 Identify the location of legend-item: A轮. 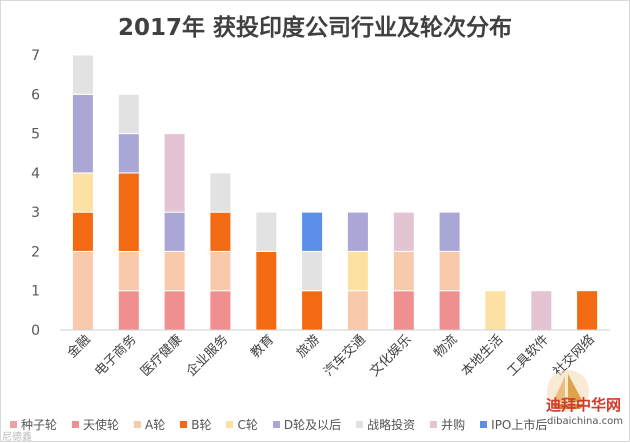
(149, 424).